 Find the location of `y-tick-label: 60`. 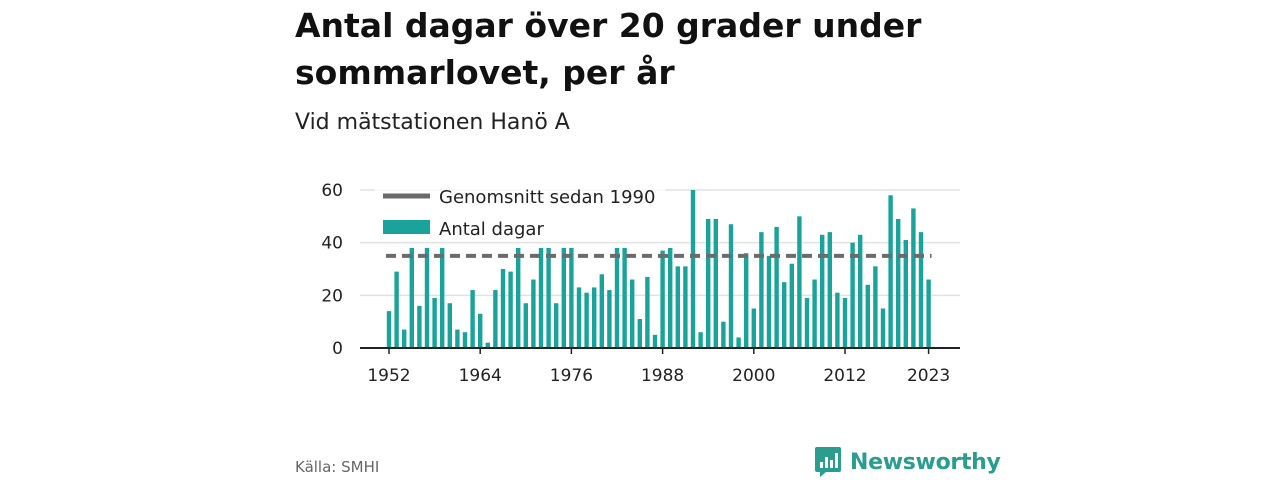

y-tick-label: 60 is located at coordinates (332, 191).